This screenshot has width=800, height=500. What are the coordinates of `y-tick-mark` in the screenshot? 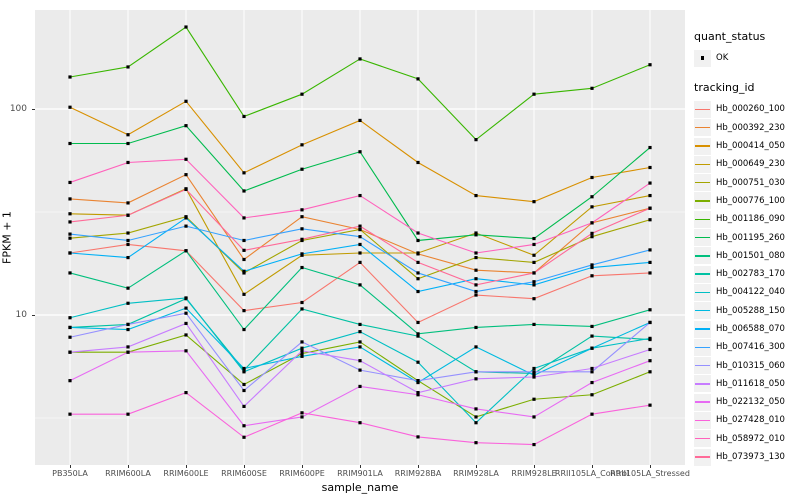 It's located at (33, 109).